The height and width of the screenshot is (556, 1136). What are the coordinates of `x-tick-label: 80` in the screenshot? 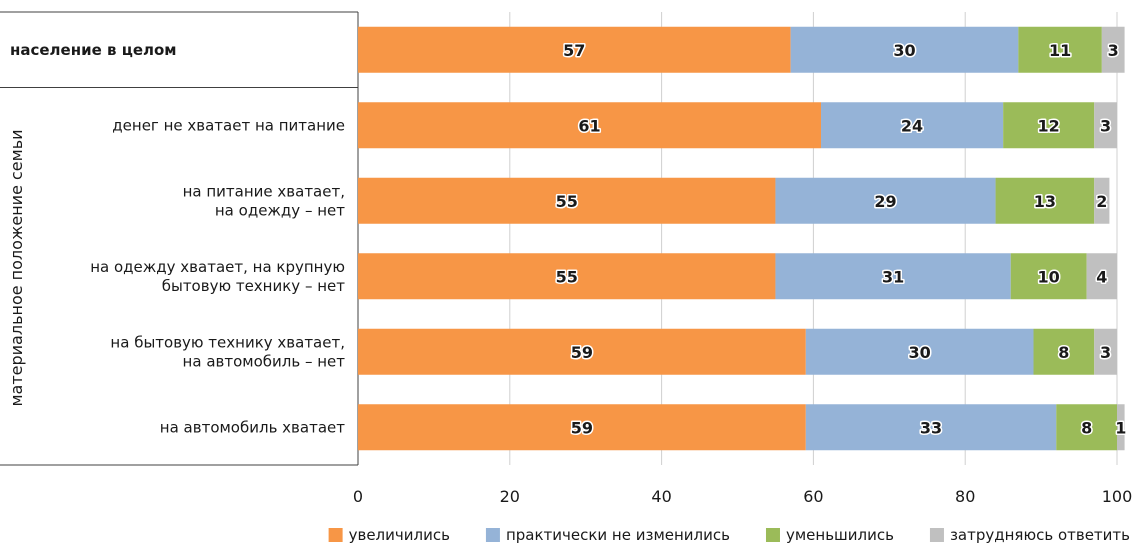 It's located at (965, 496).